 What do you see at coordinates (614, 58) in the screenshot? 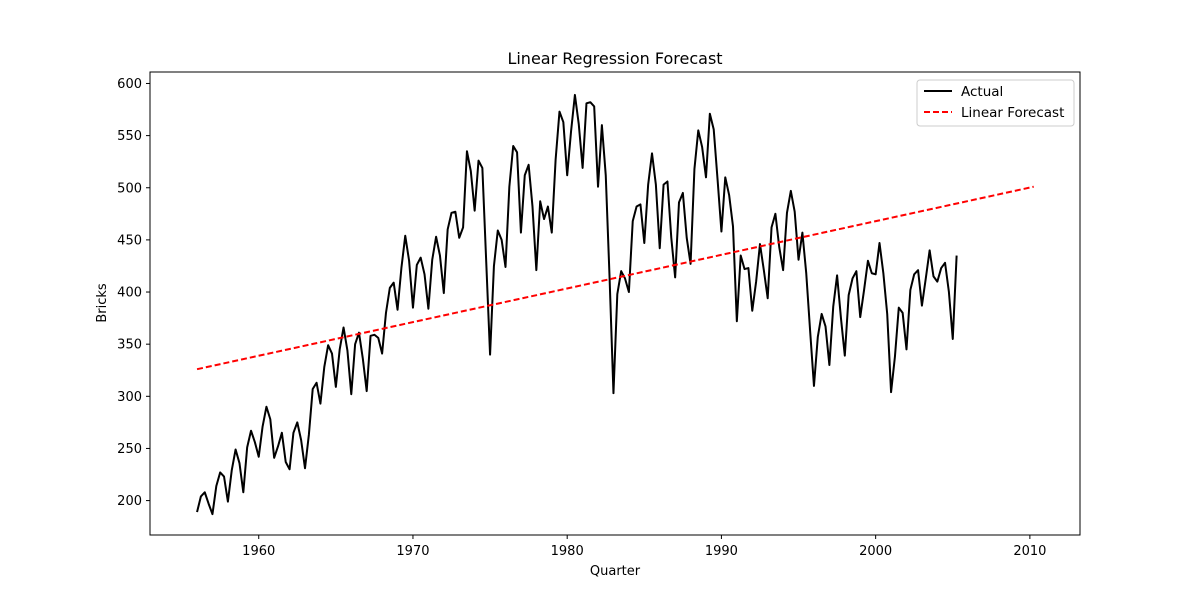
I see `chart-title: Linear Regression Forecast` at bounding box center [614, 58].